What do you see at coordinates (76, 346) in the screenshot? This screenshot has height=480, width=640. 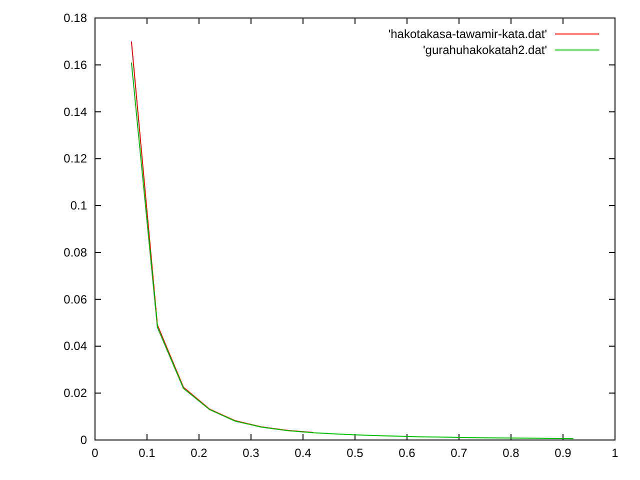 I see `y-tick-label: 0.04` at bounding box center [76, 346].